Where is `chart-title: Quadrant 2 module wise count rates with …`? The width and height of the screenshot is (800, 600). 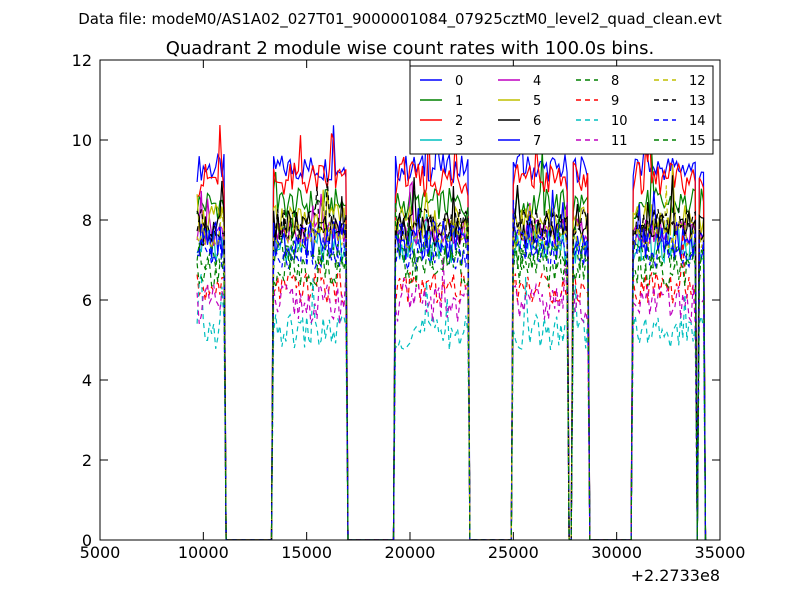 chart-title: Quadrant 2 module wise count rates with … is located at coordinates (410, 48).